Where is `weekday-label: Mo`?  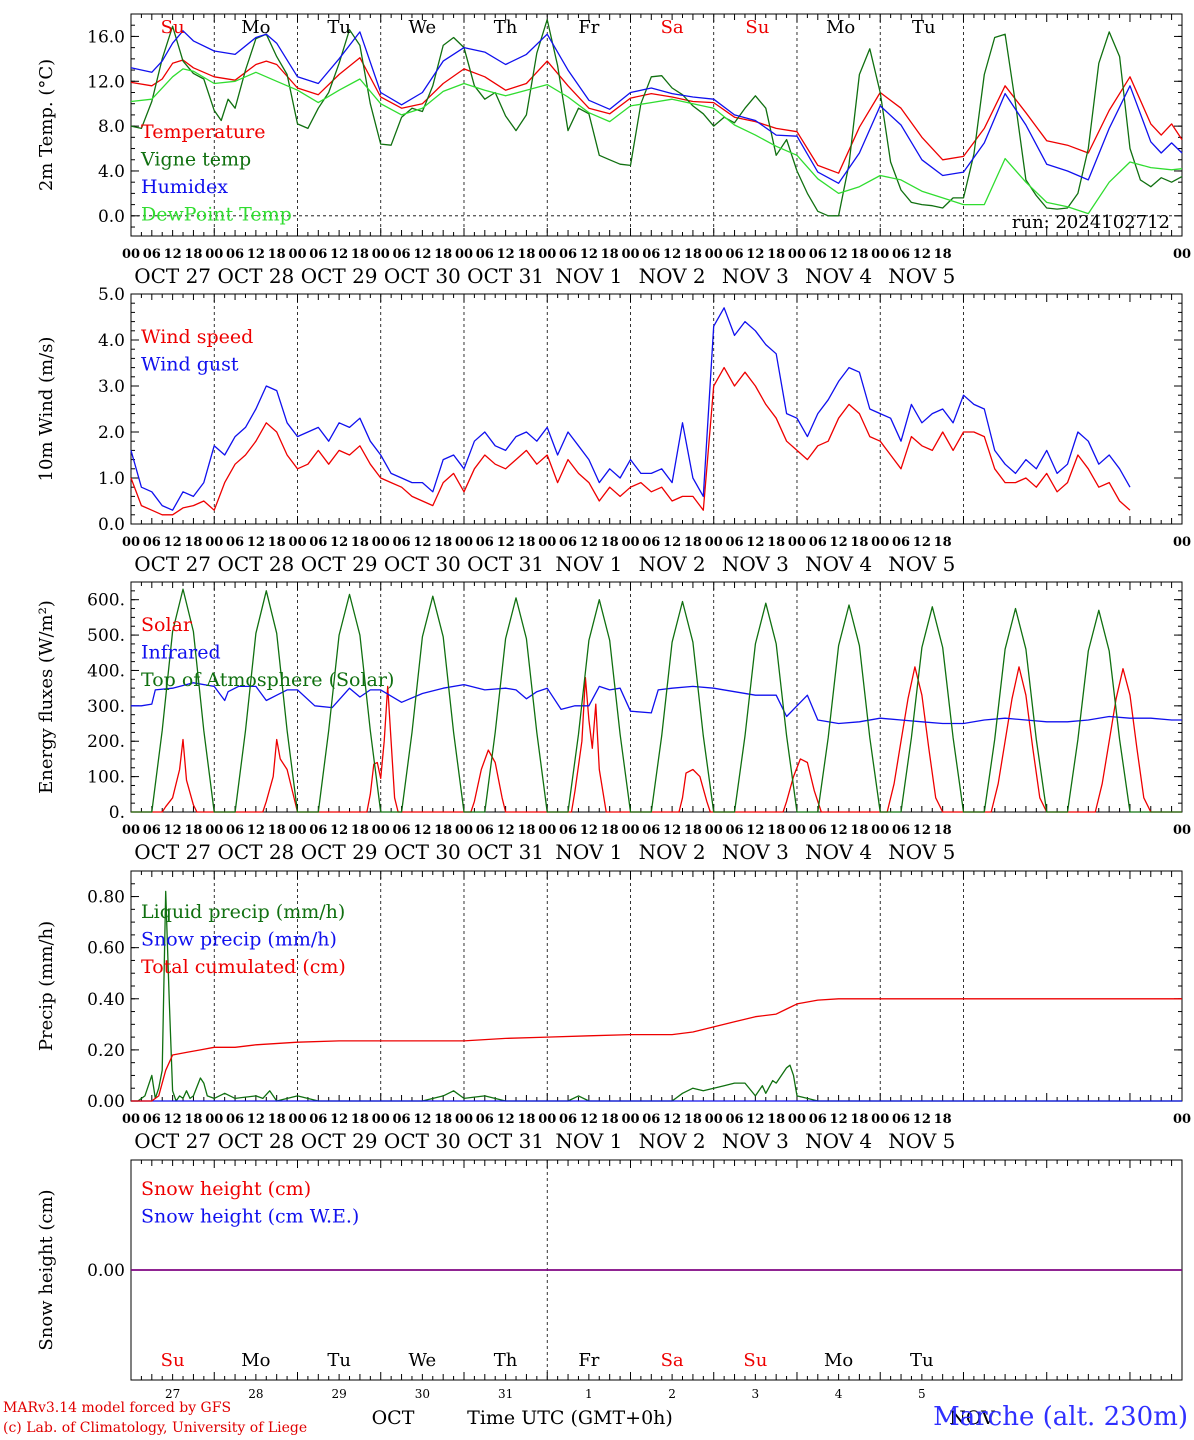
weekday-label: Mo is located at coordinates (255, 27).